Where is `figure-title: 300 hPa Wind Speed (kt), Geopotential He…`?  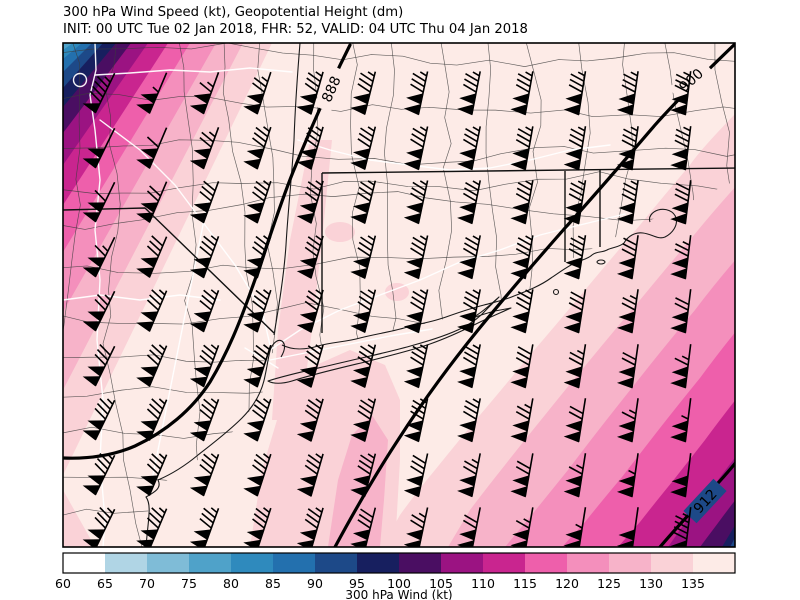 figure-title: 300 hPa Wind Speed (kt), Geopotential He… is located at coordinates (233, 12).